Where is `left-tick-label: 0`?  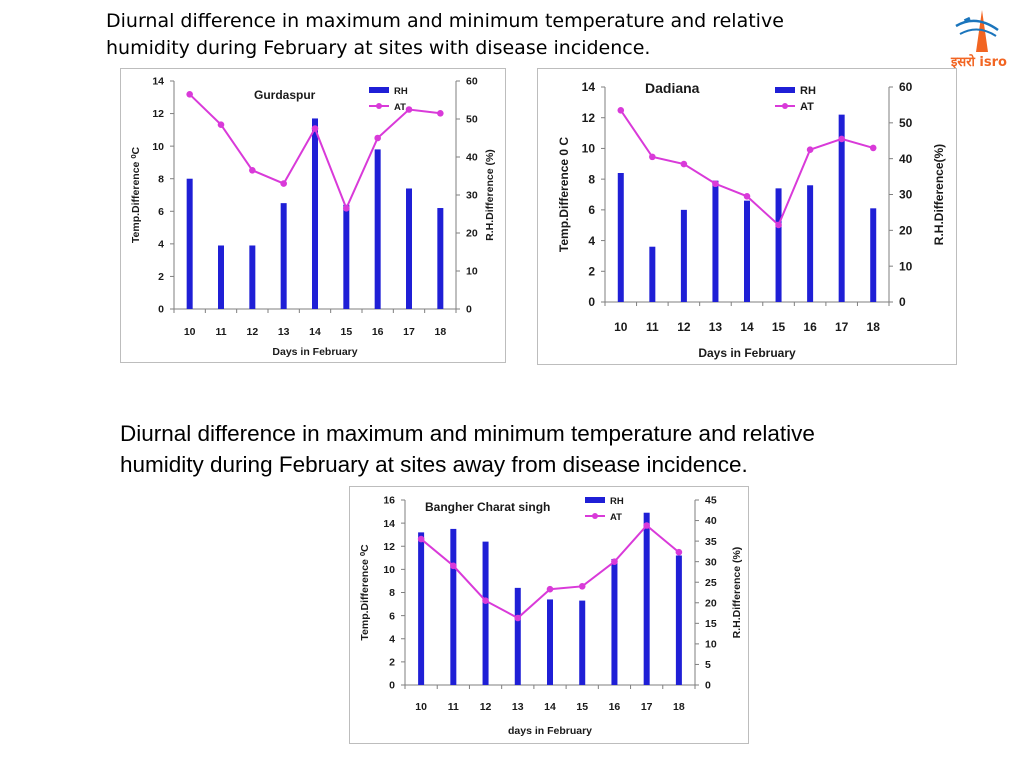 left-tick-label: 0 is located at coordinates (591, 302).